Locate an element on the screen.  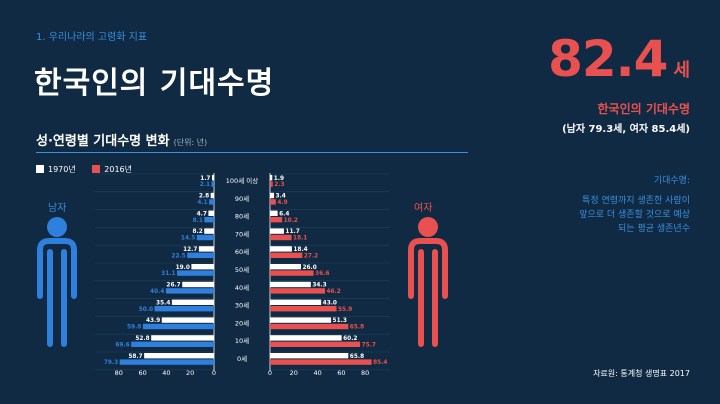
headline-number: 82.4 is located at coordinates (608, 59).